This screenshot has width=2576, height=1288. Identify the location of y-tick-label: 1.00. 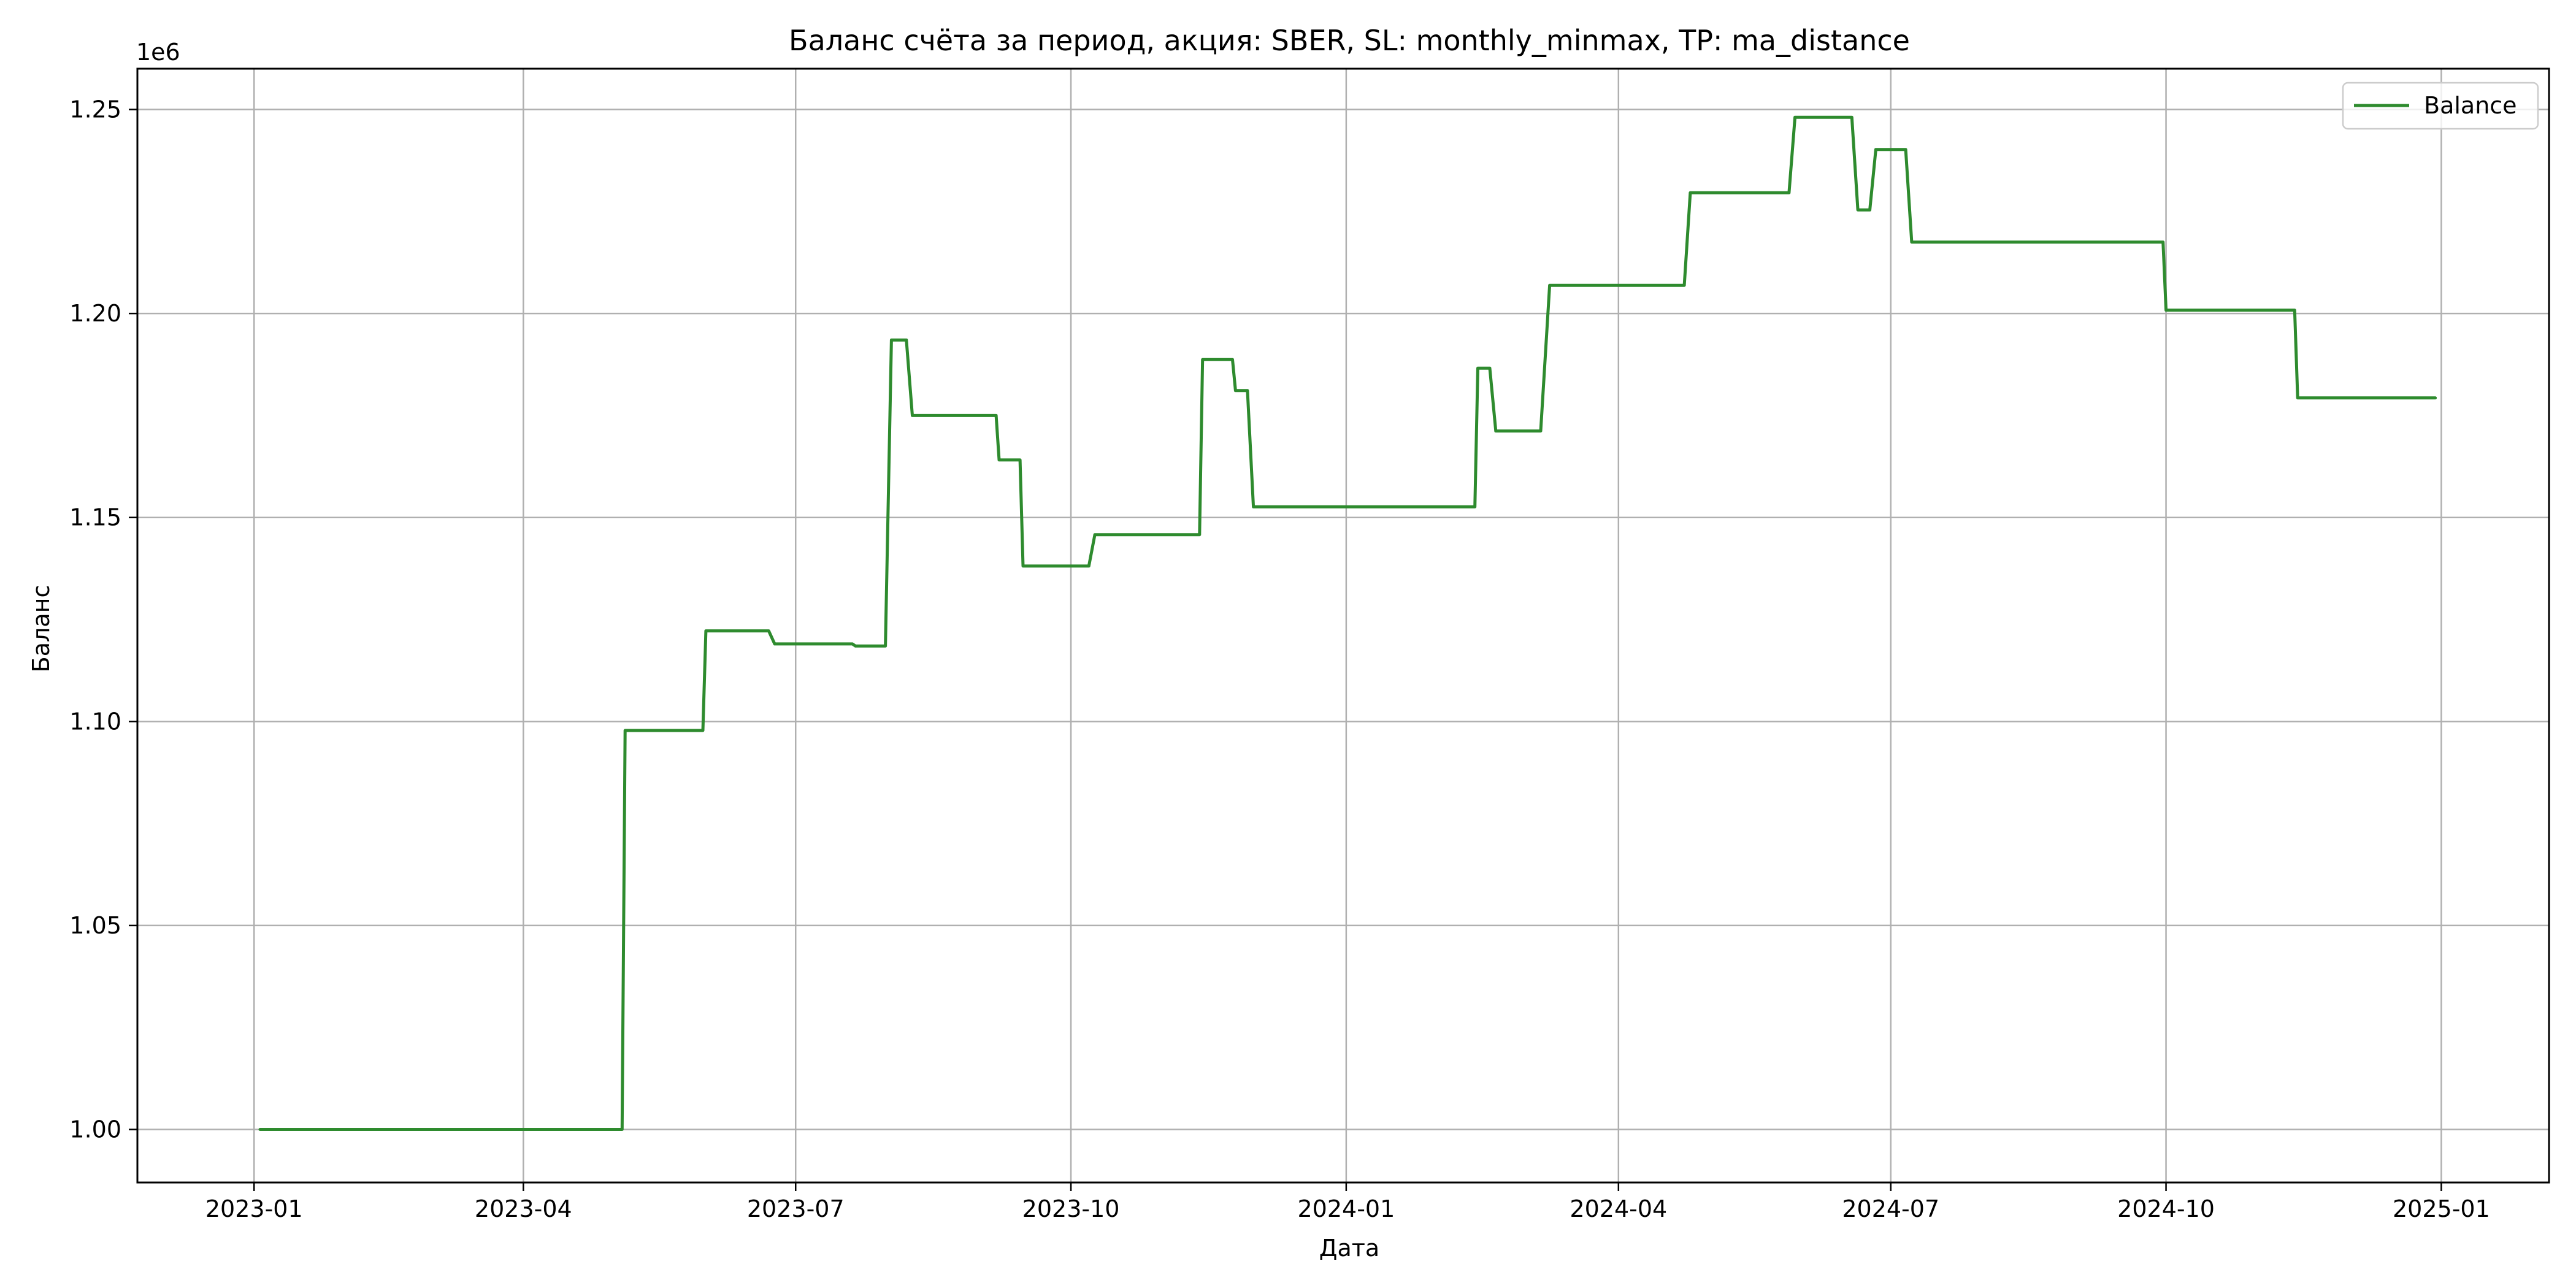
(95, 1129).